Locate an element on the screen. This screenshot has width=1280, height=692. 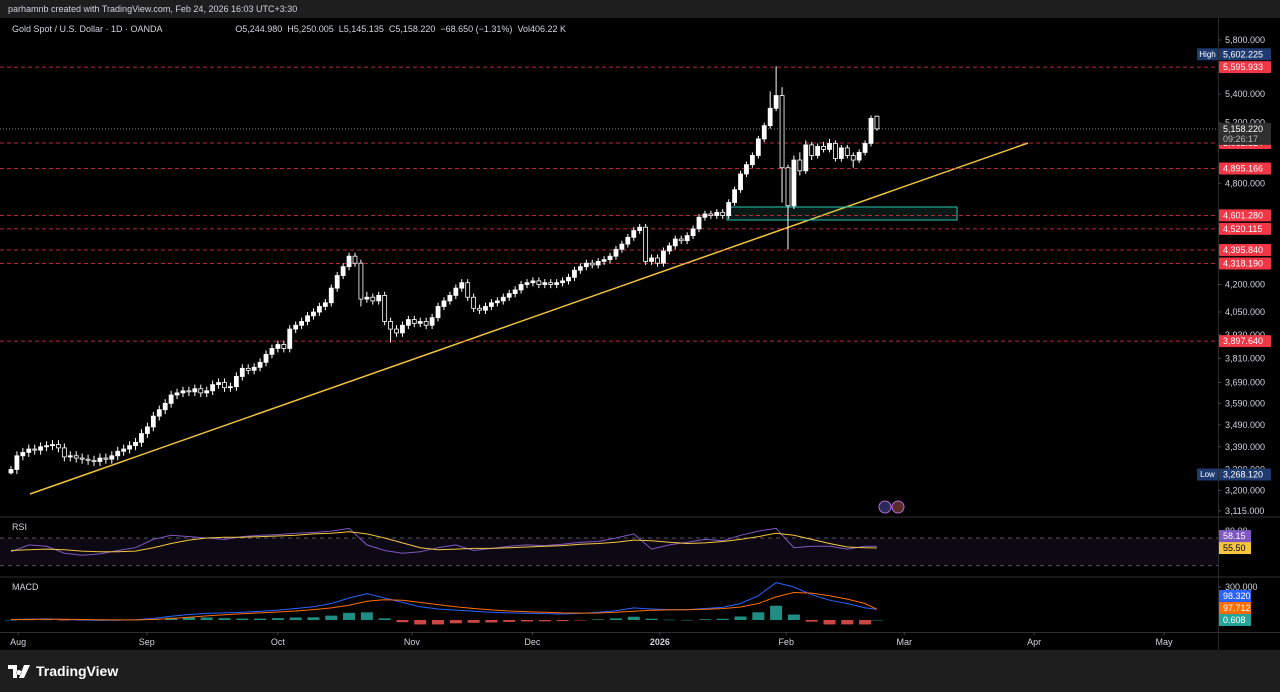
event-icon is located at coordinates (898, 507).